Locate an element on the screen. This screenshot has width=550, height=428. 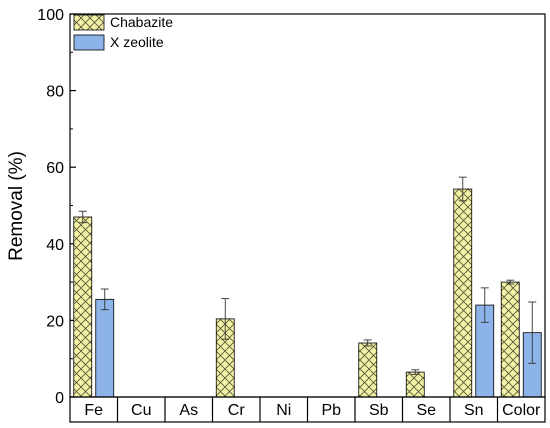
category-label-ni: Ni is located at coordinates (283, 410).